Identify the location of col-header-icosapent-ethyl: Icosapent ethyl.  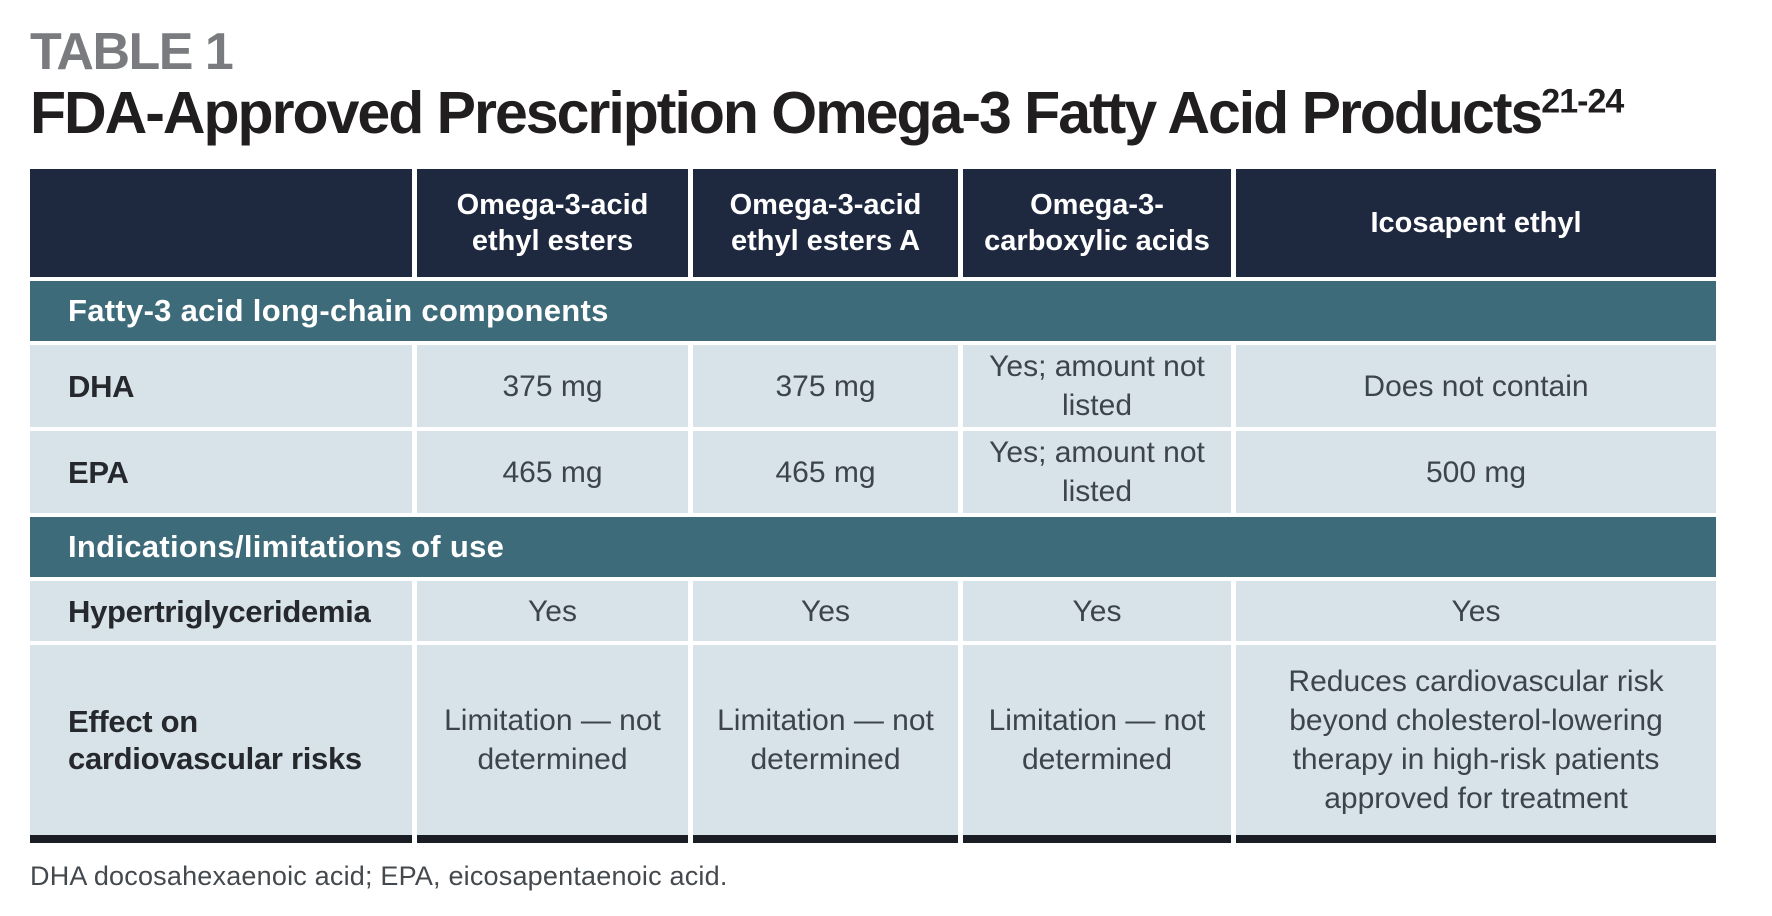
(1476, 223).